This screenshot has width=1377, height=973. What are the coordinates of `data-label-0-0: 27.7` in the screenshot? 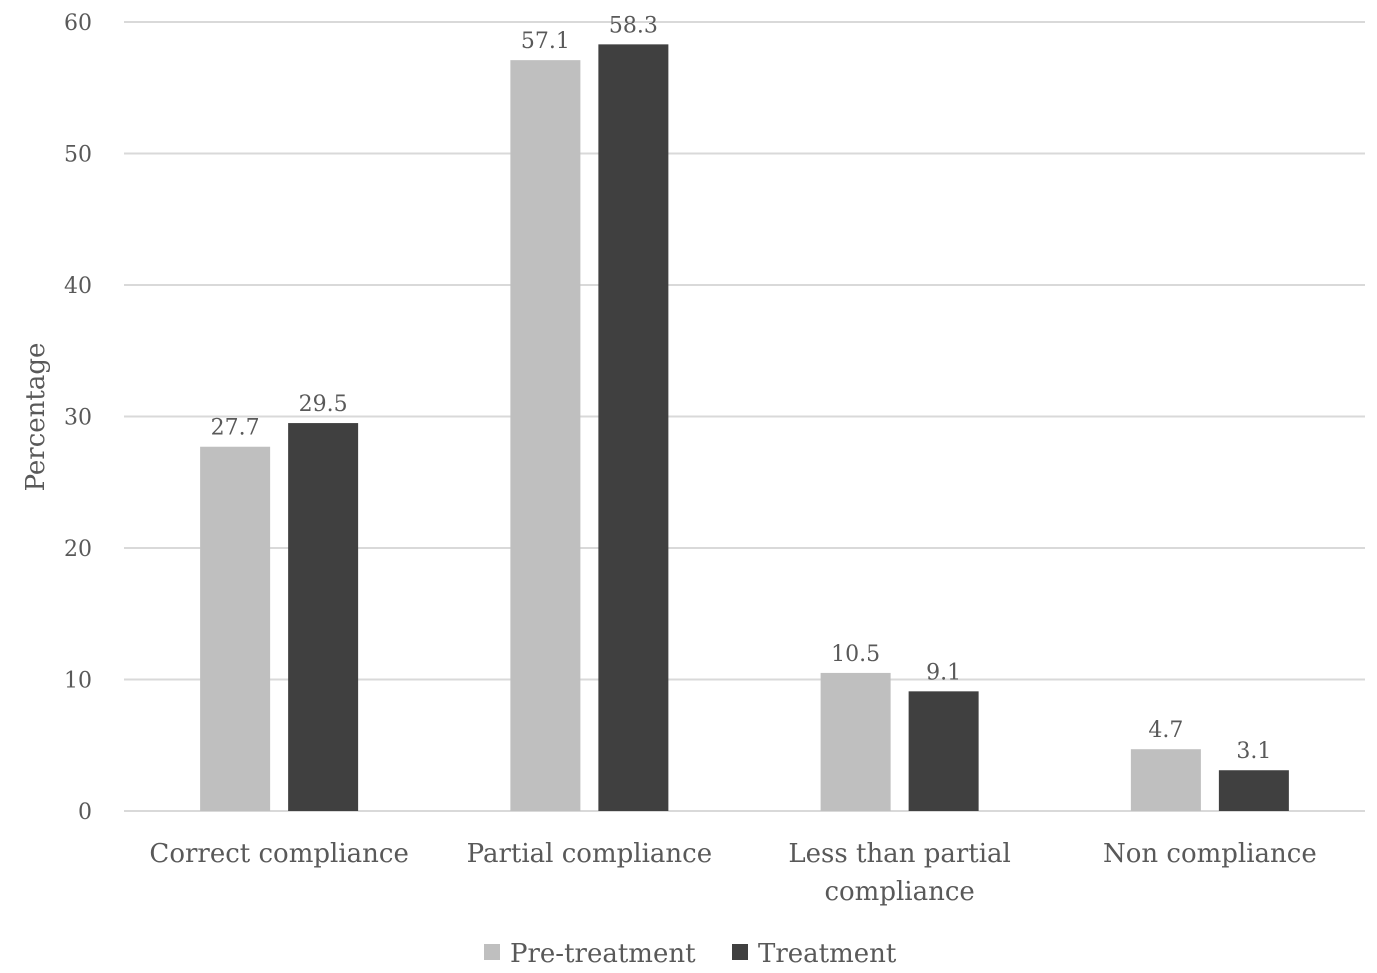 It's located at (235, 428).